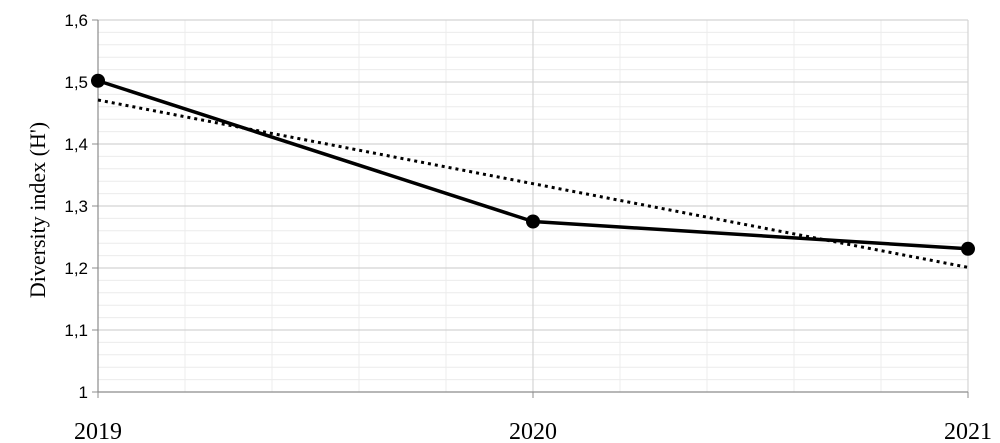  What do you see at coordinates (533, 431) in the screenshot?
I see `x-tick-label: 2020` at bounding box center [533, 431].